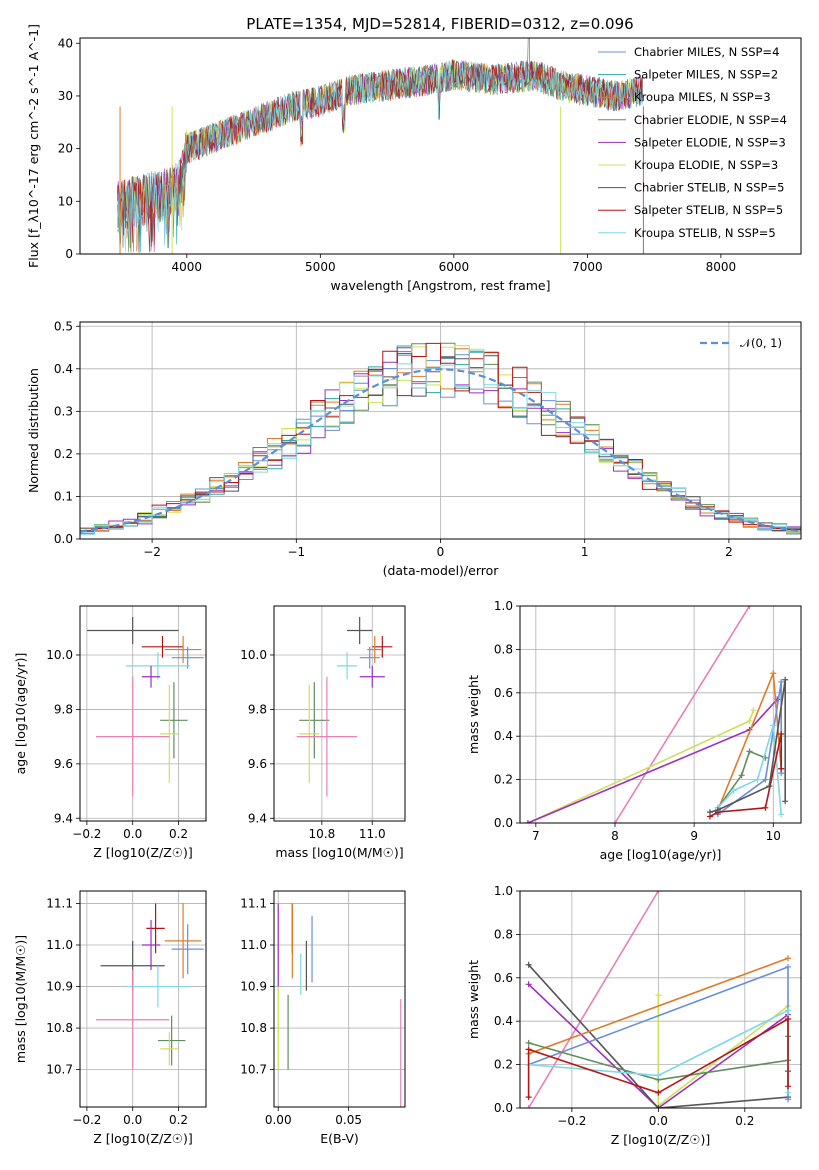 Image resolution: width=819 pixels, height=1170 pixels. What do you see at coordinates (69, 254) in the screenshot?
I see `y-tick-label: 0` at bounding box center [69, 254].